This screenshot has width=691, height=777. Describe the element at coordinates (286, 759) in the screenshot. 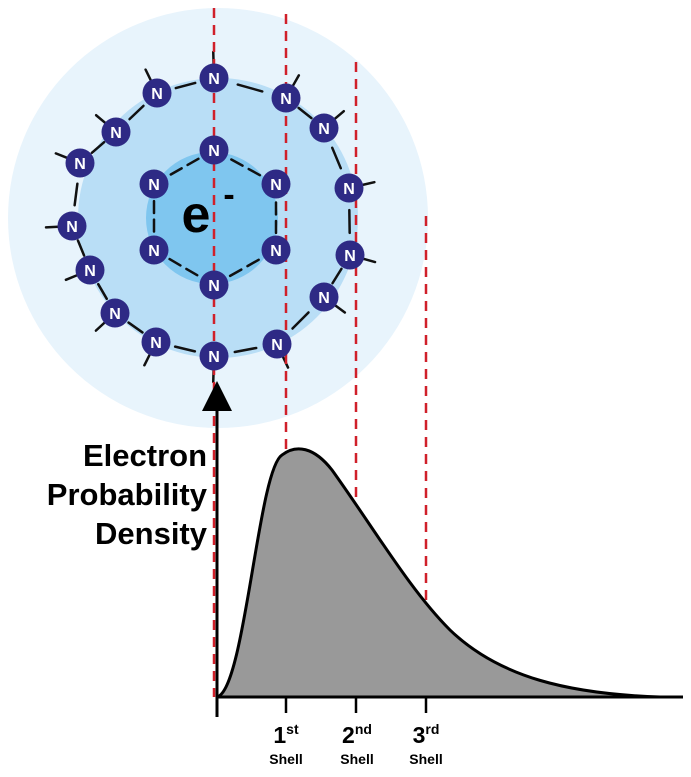

I see `shell-1-label: Shell` at that location.